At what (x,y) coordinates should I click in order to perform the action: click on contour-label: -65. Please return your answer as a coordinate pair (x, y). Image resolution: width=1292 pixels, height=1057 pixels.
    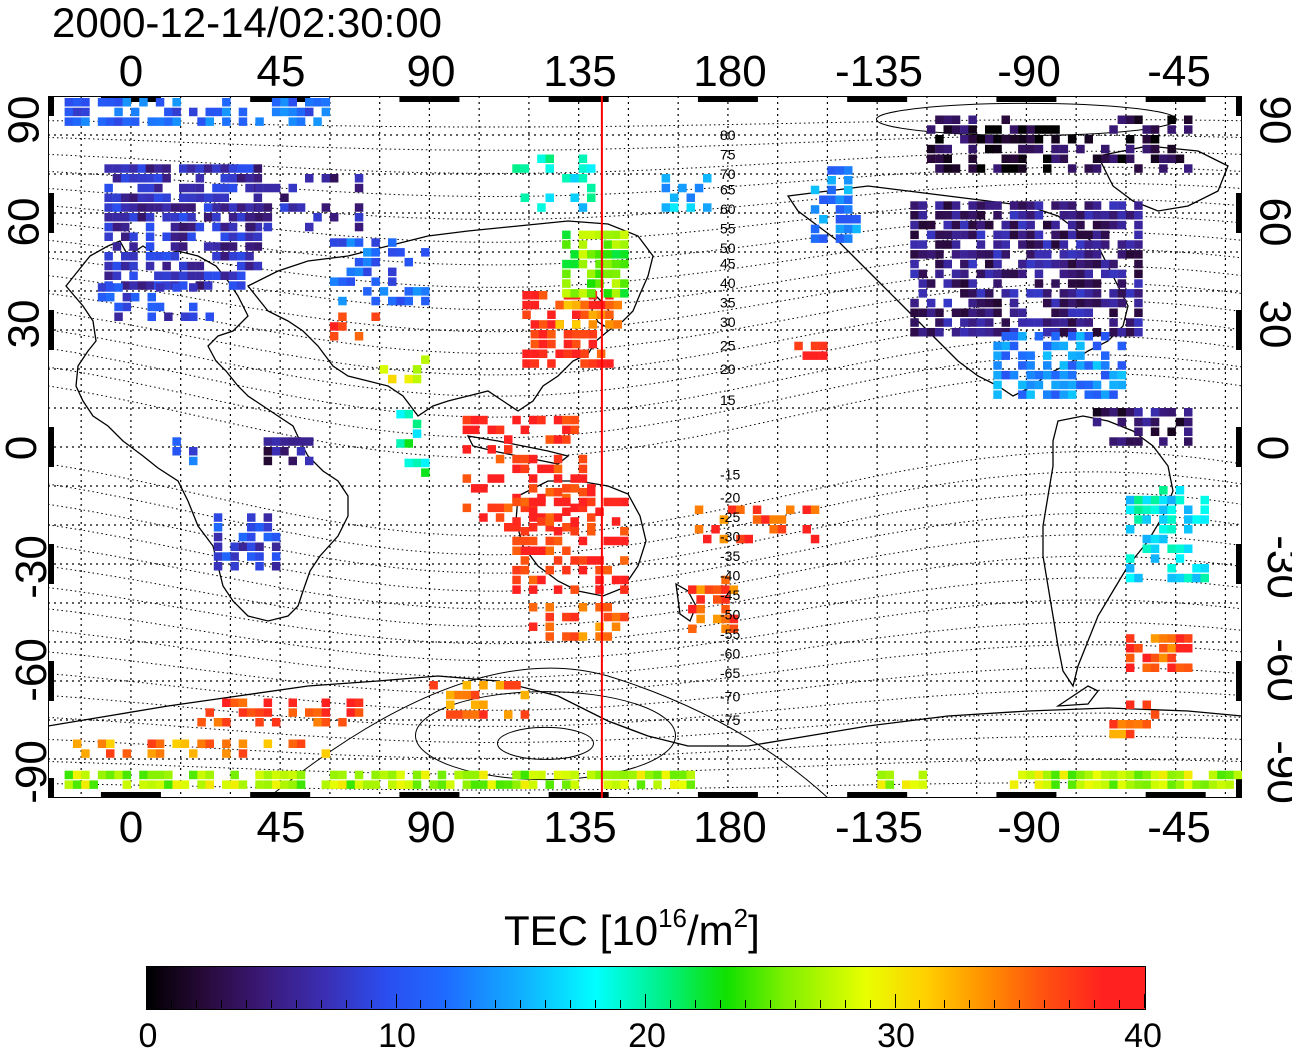
    Looking at the image, I should click on (730, 673).